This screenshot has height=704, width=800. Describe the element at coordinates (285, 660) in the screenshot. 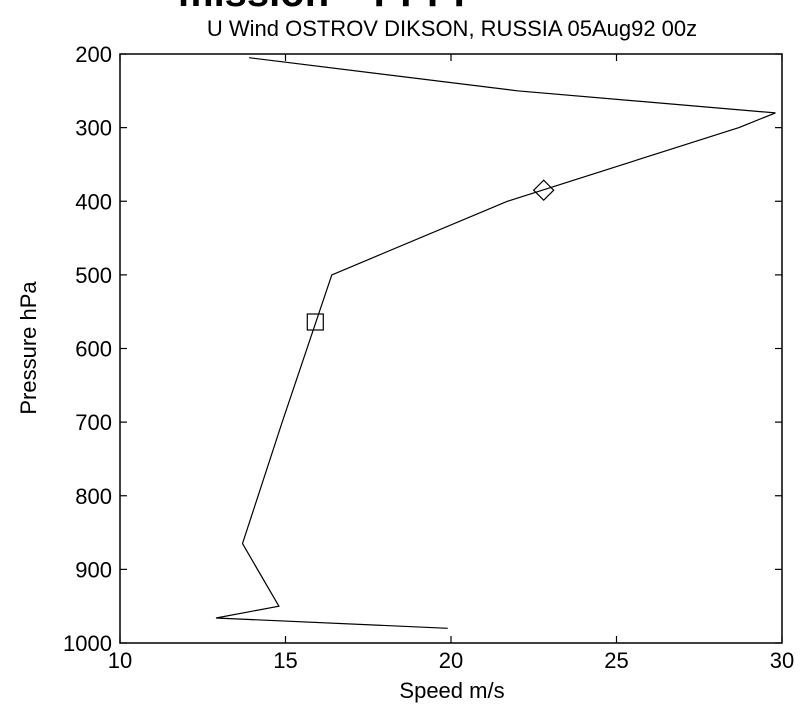

I see `x-tick-label: 15` at that location.